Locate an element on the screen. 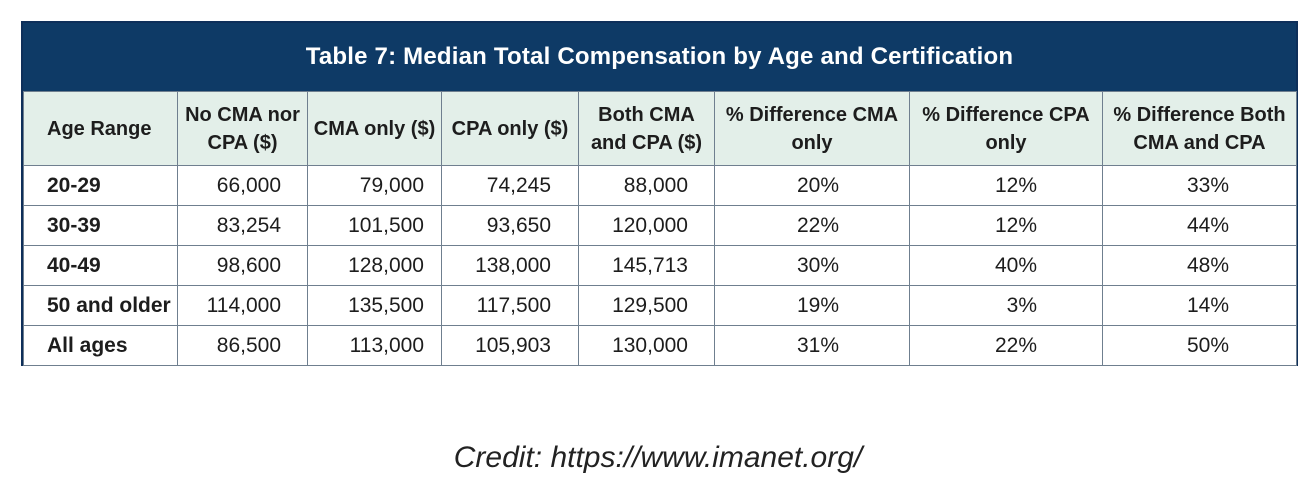 This screenshot has width=1316, height=488. credit-text: Credit: https://www.imanet.org/ is located at coordinates (658, 457).